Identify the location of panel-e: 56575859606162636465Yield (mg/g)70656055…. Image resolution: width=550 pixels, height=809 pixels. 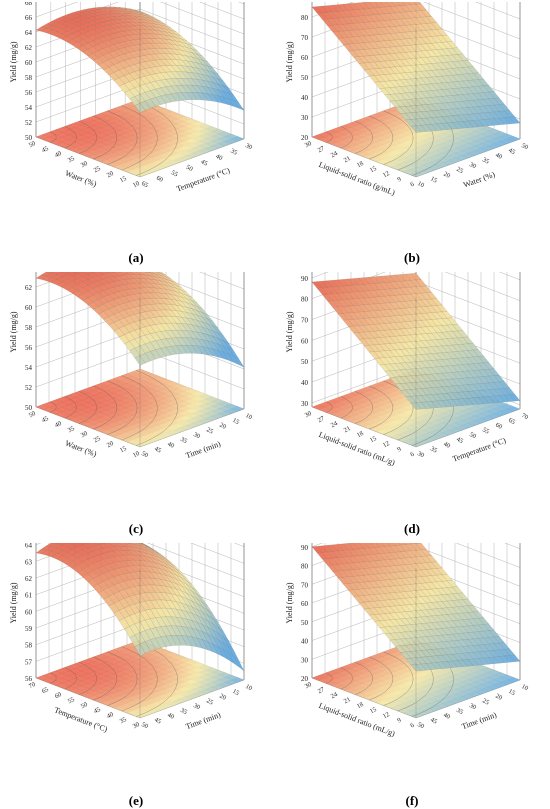
(137, 662).